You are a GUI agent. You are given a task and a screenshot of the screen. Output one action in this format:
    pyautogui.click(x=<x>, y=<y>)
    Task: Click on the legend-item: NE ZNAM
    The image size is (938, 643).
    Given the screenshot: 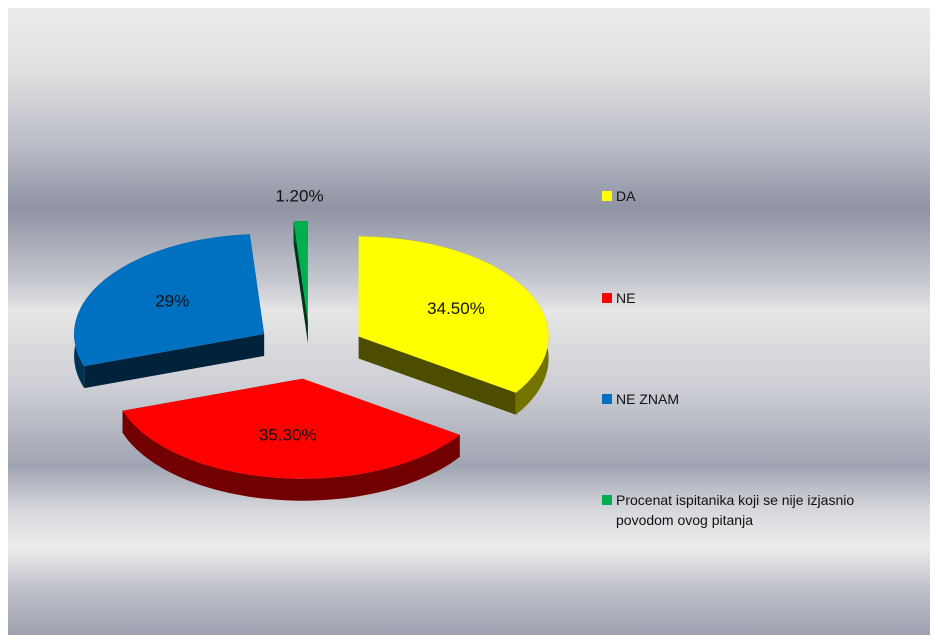 What is the action you would take?
    pyautogui.click(x=757, y=399)
    